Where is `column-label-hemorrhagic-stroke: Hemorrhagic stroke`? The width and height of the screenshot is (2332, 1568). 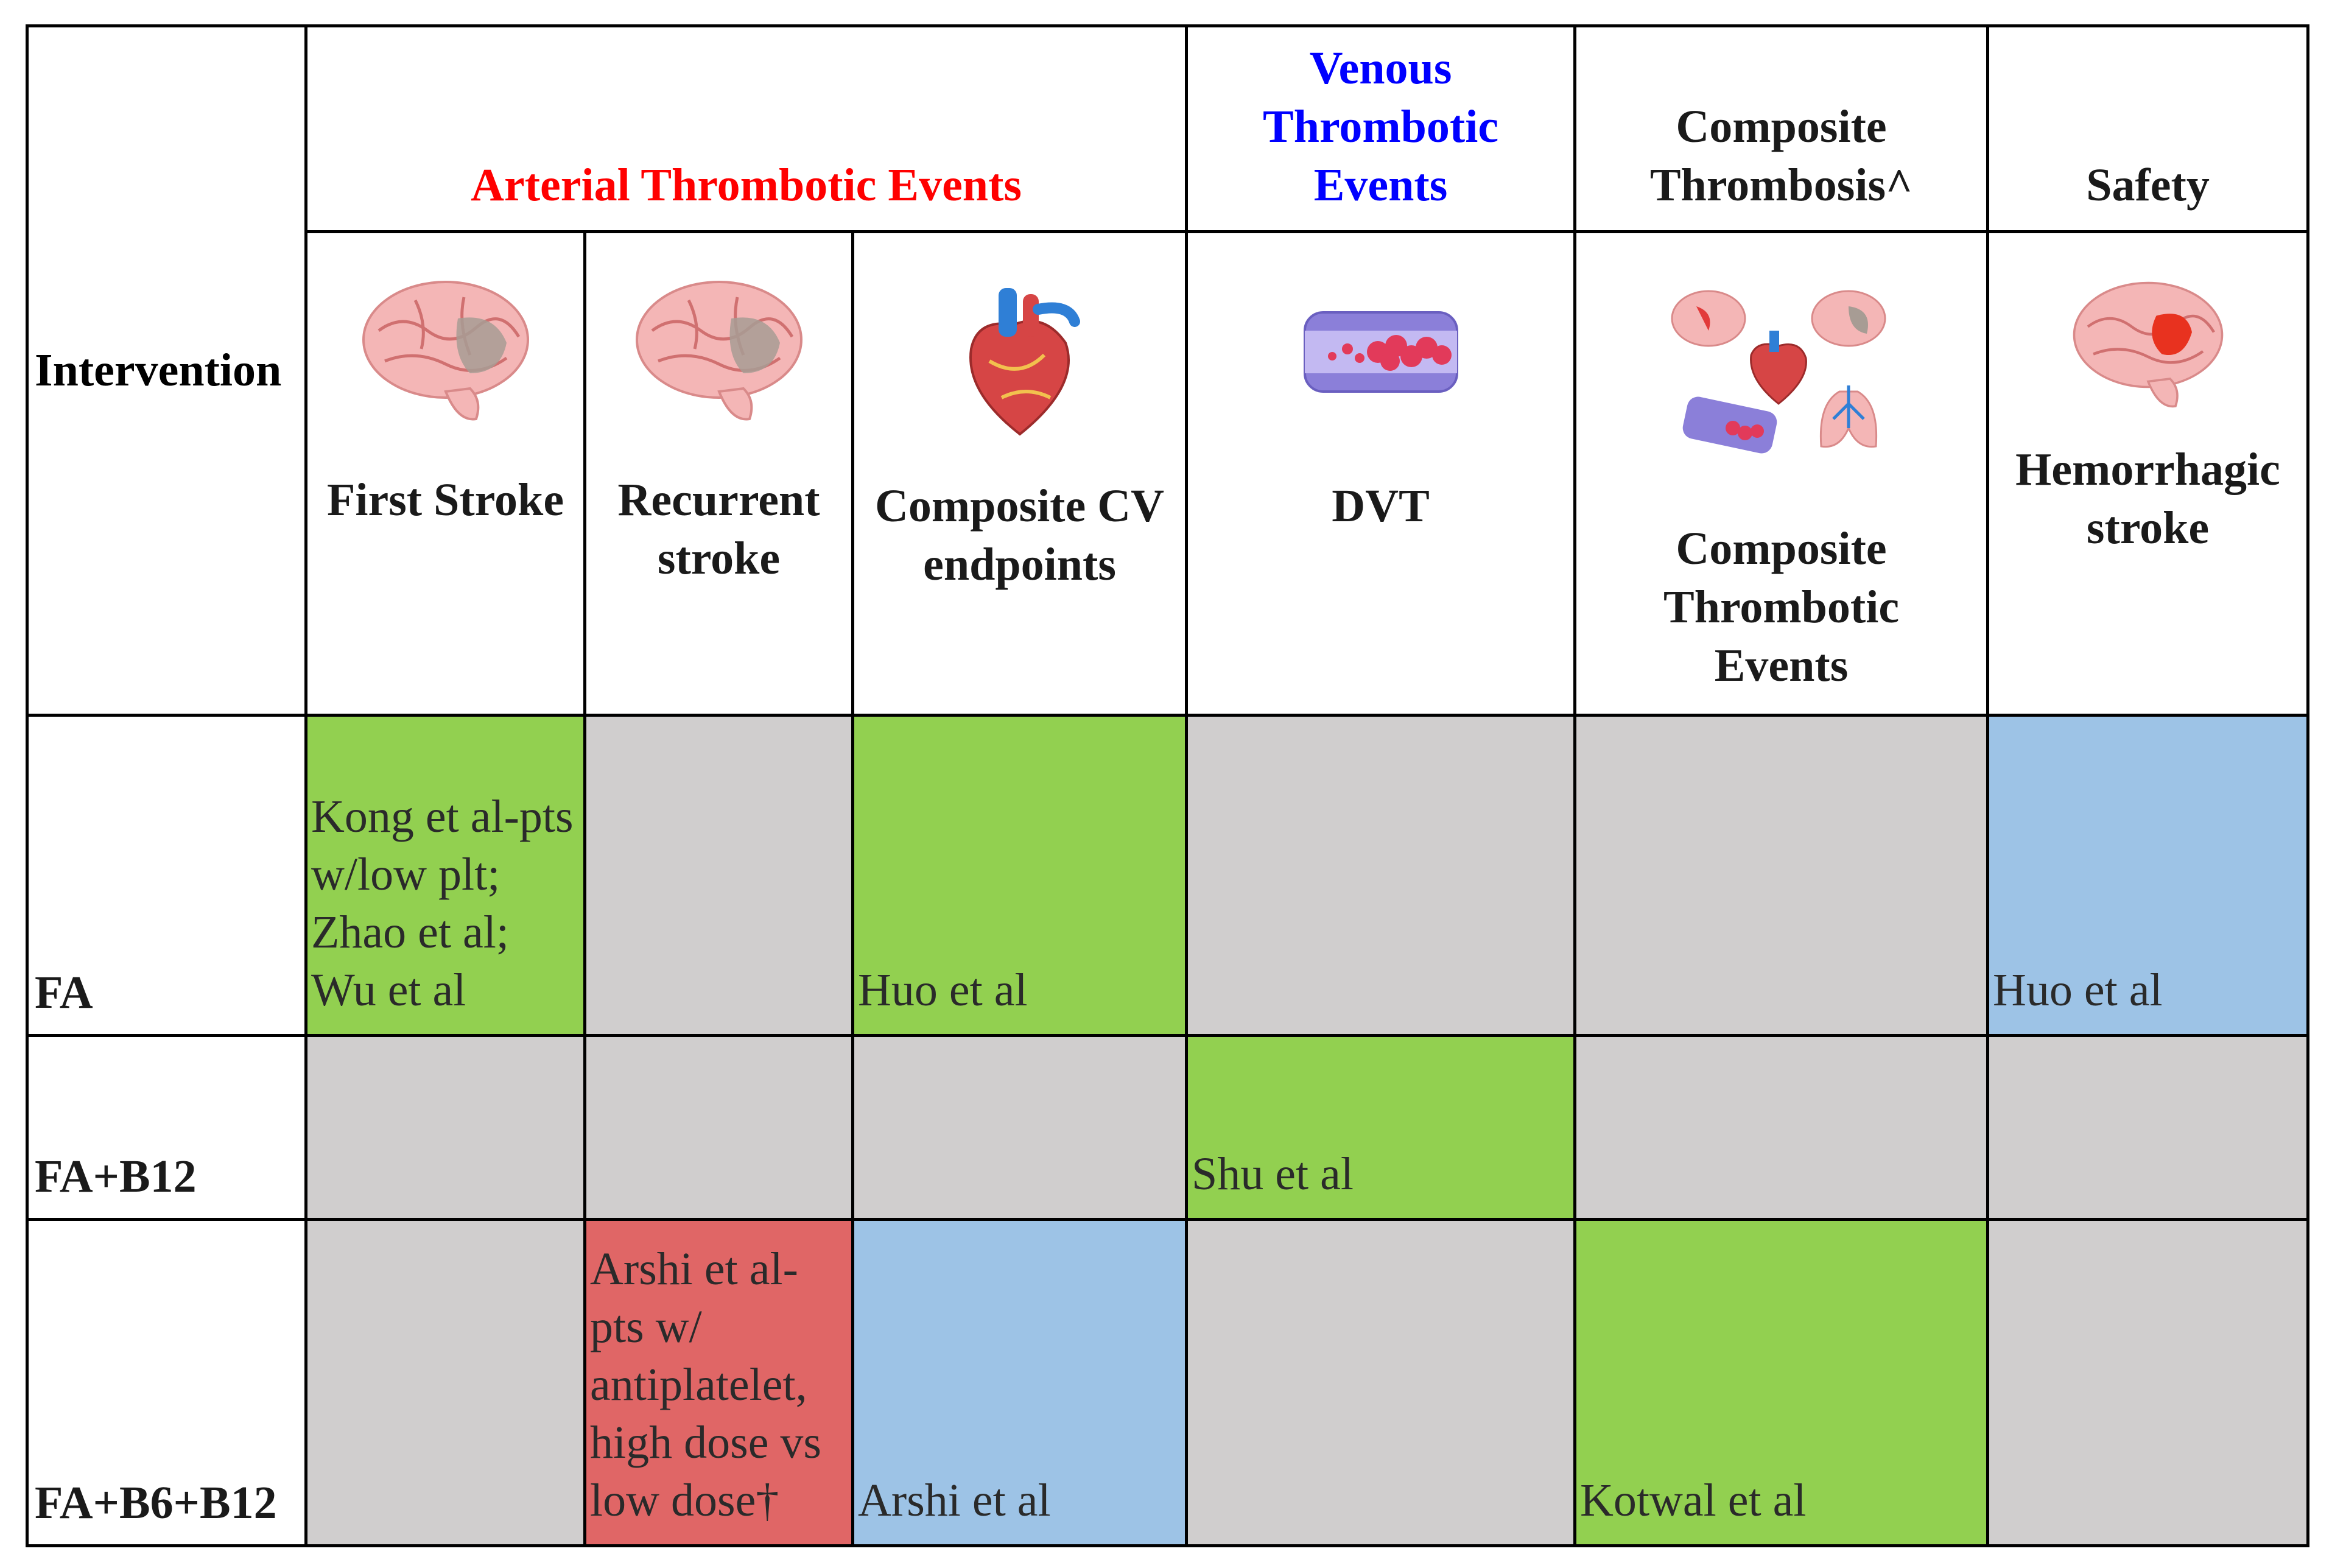
column-label-hemorrhagic-stroke: Hemorrhagic stroke is located at coordinates (2148, 499).